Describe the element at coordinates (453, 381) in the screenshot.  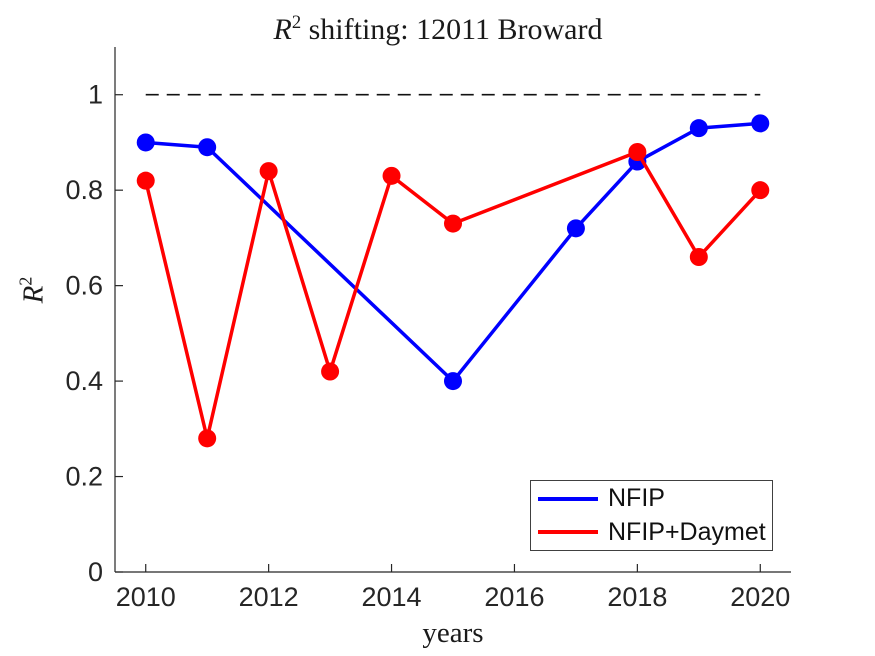
I see `nfip-marker-2015` at that location.